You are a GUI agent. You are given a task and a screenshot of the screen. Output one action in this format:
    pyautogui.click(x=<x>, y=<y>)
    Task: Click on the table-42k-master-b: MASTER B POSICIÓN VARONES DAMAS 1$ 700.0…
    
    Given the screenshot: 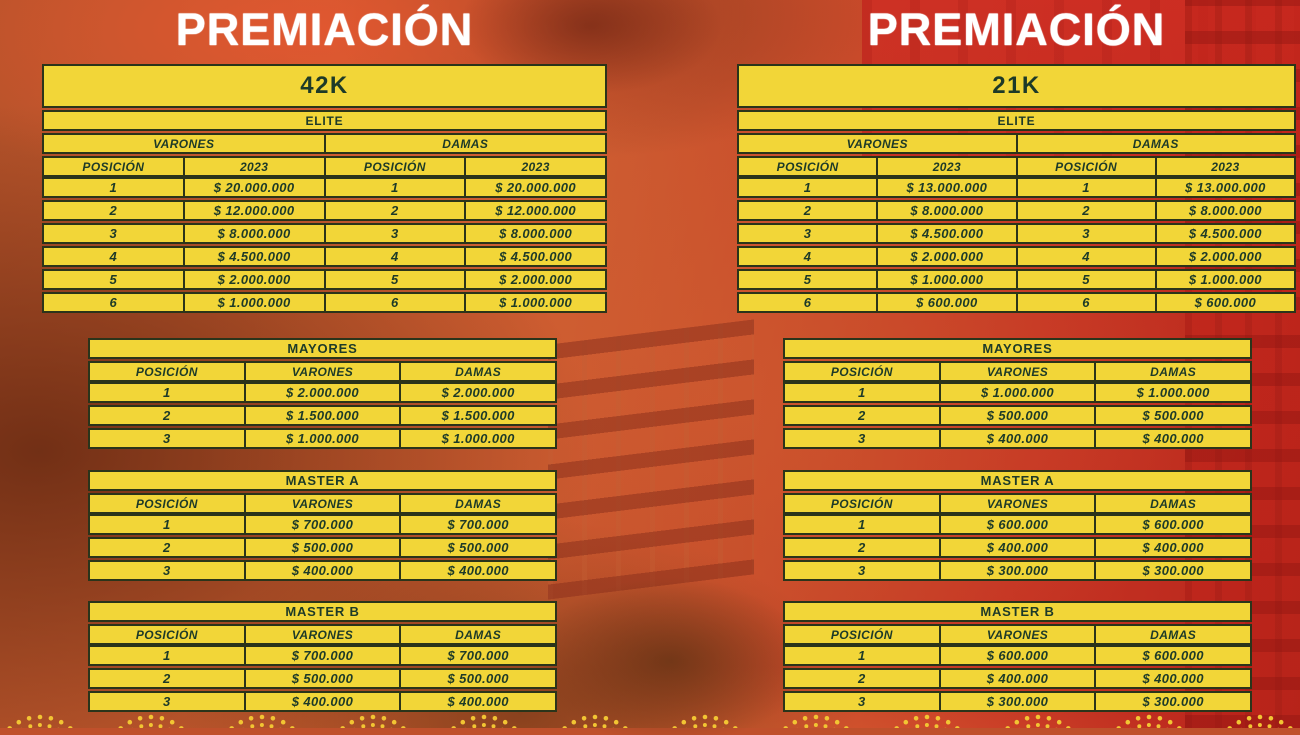 What is the action you would take?
    pyautogui.click(x=322, y=656)
    